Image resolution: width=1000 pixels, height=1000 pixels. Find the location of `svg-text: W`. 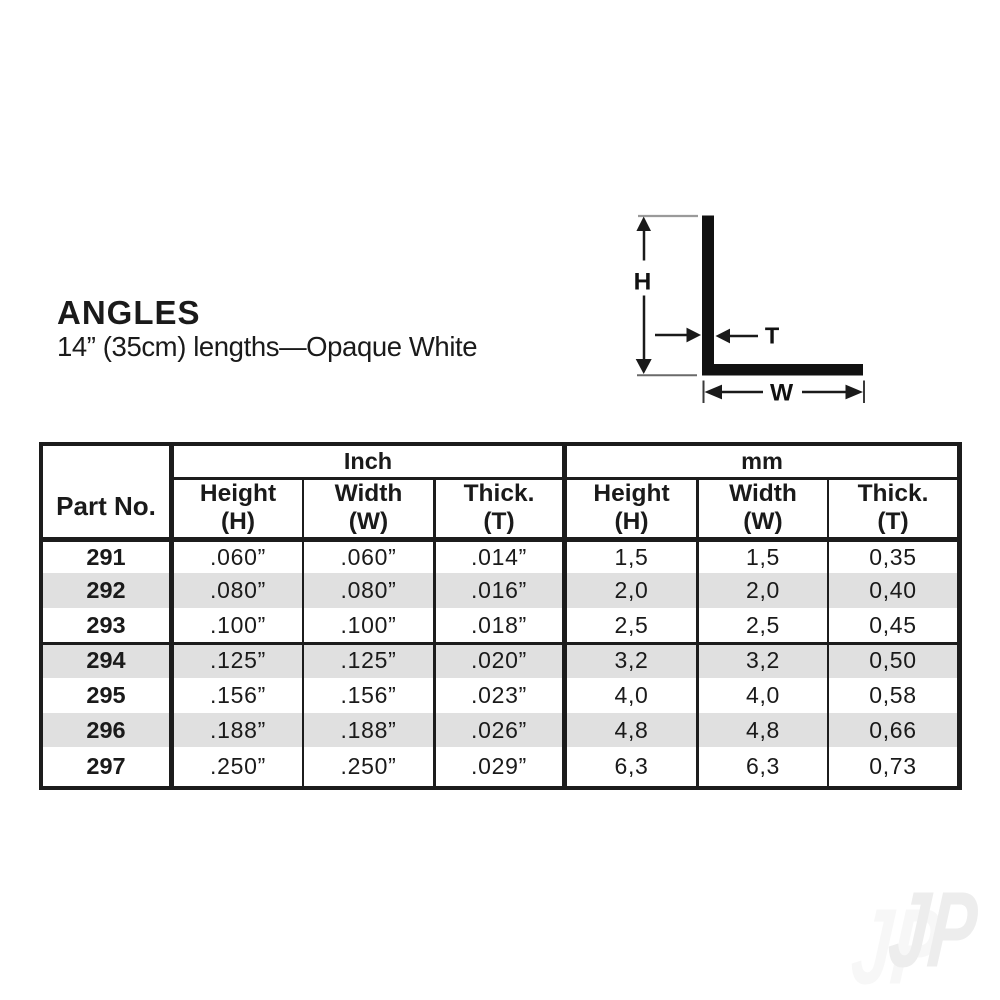

svg-text: W is located at coordinates (782, 393).